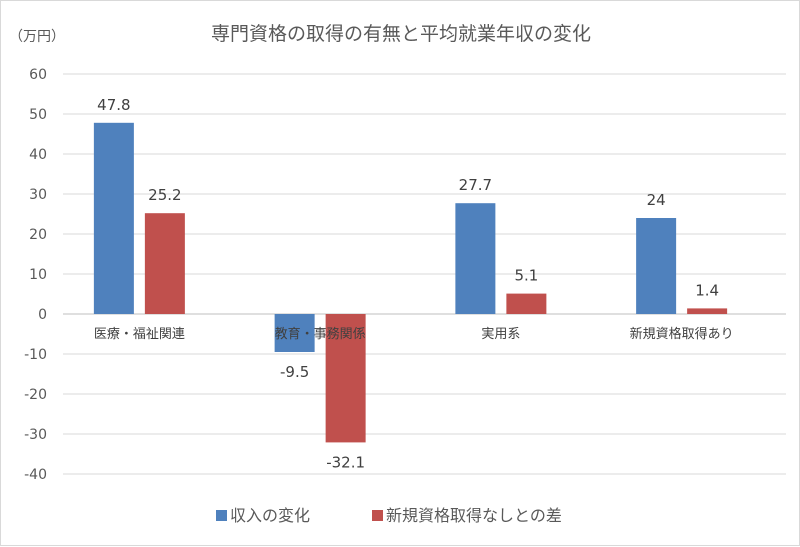  Describe the element at coordinates (35, 435) in the screenshot. I see `y-tick-label: -30` at that location.